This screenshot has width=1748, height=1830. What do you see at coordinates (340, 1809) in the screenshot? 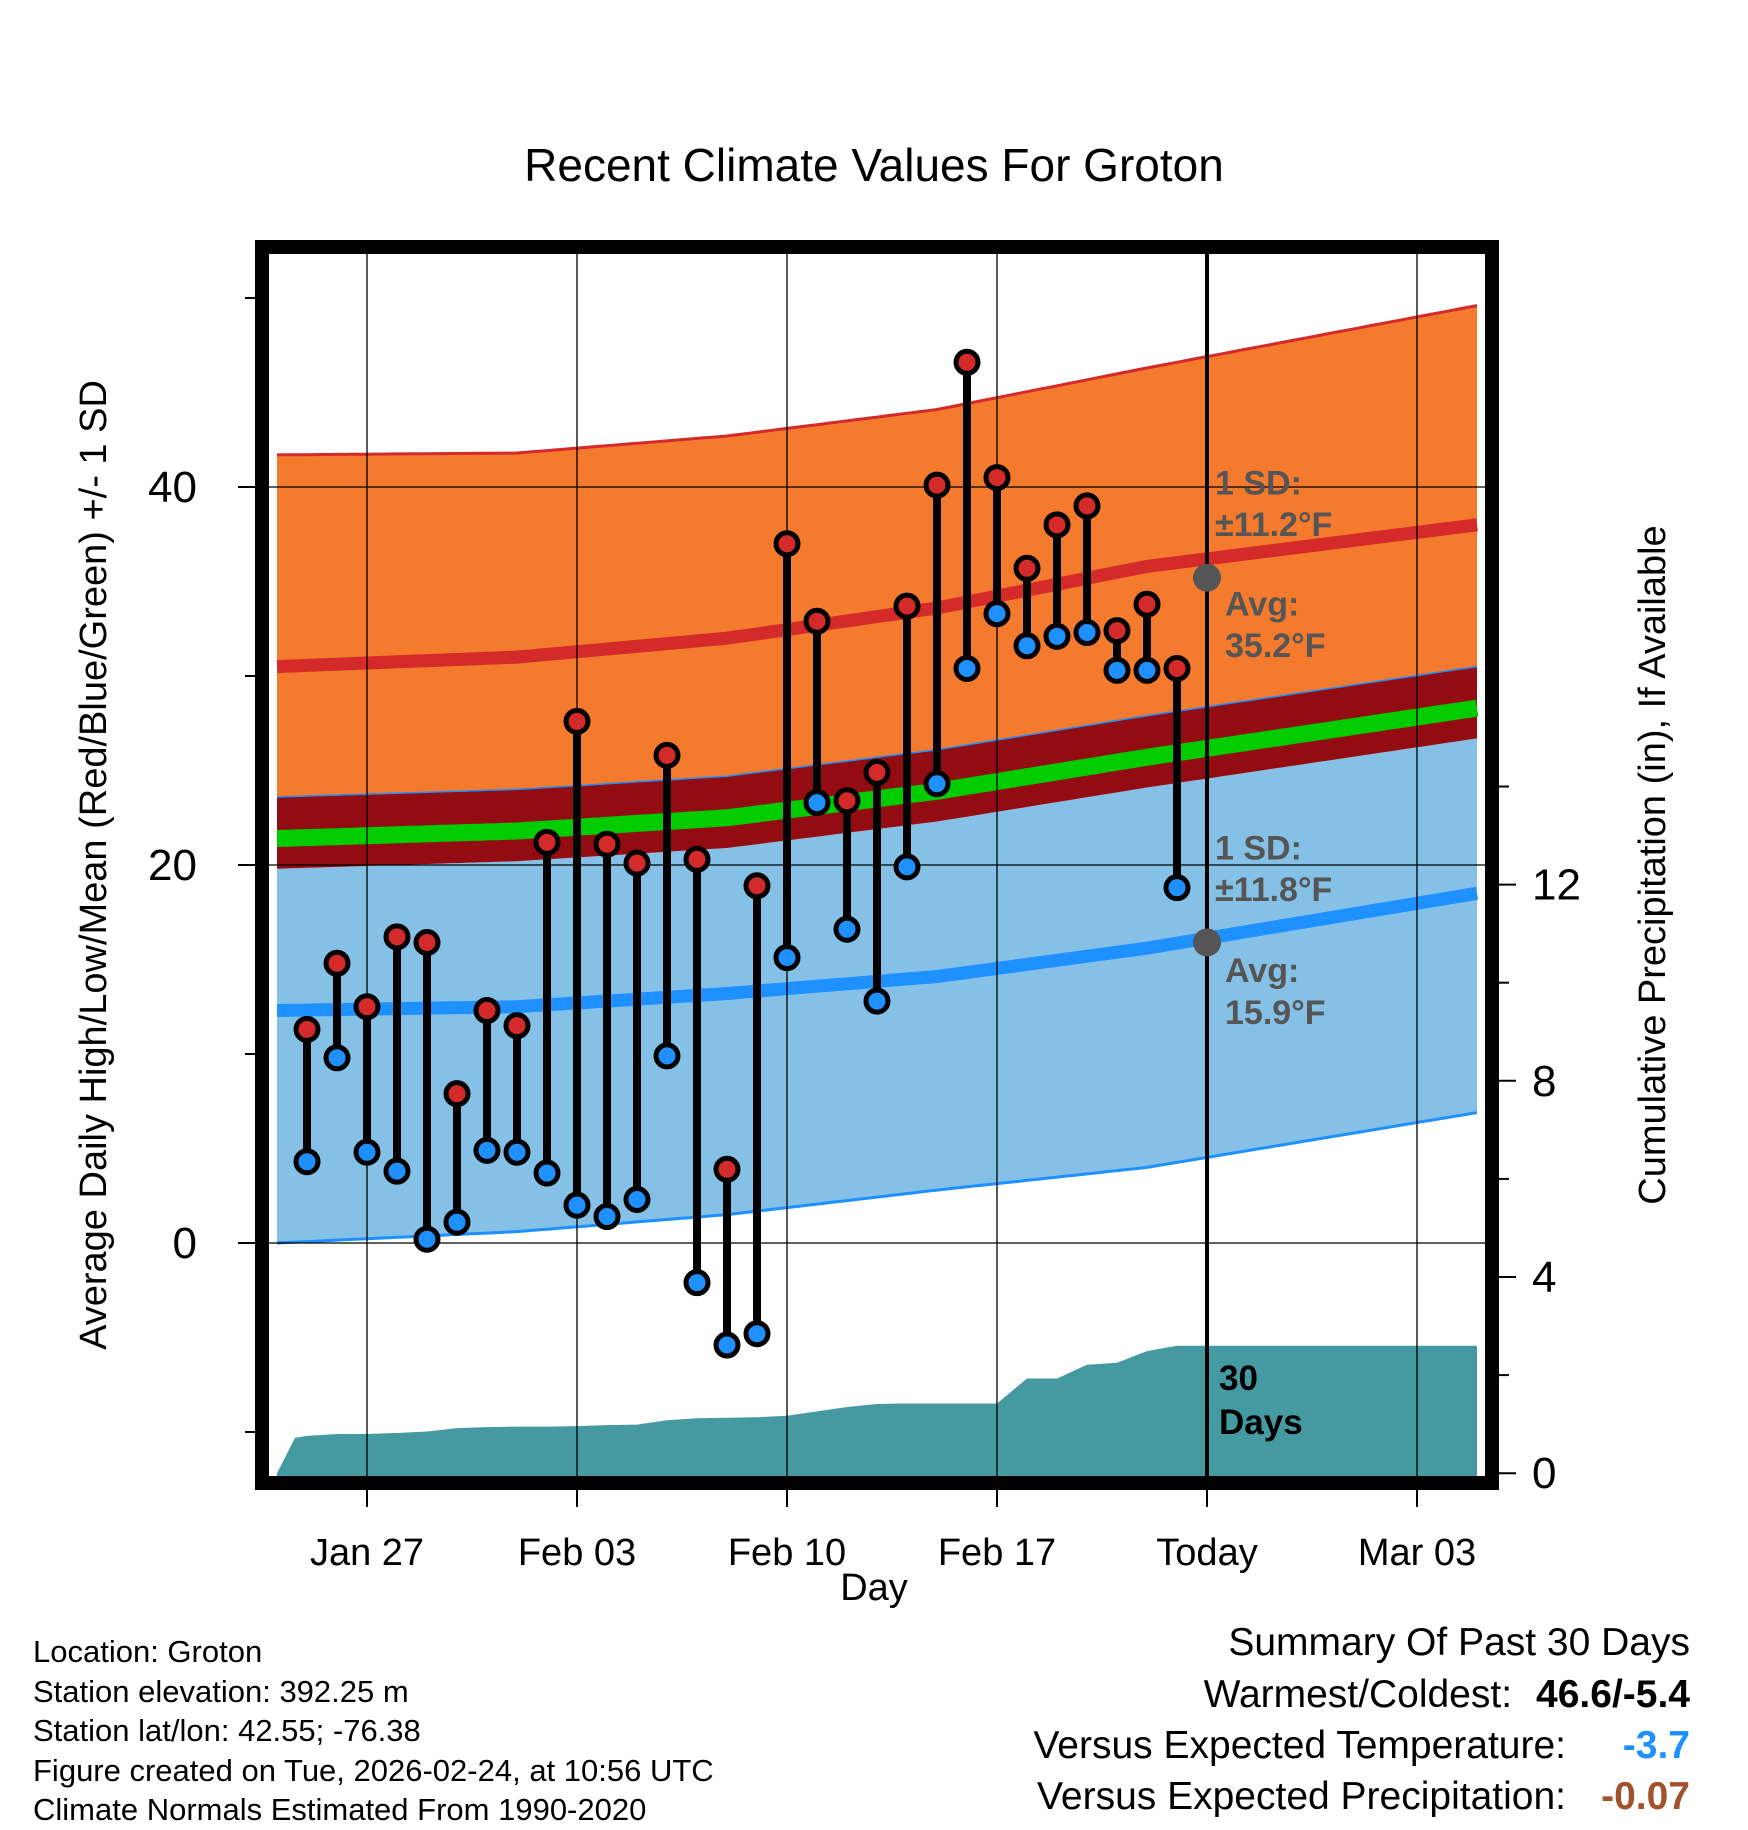
I see `info-normals: Climate Normals Estimated From 1990-2020` at bounding box center [340, 1809].